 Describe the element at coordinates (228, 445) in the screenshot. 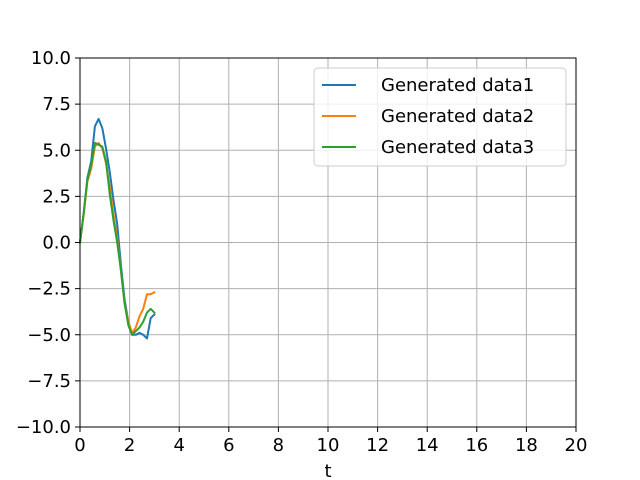

I see `x-tick-label: 6` at that location.